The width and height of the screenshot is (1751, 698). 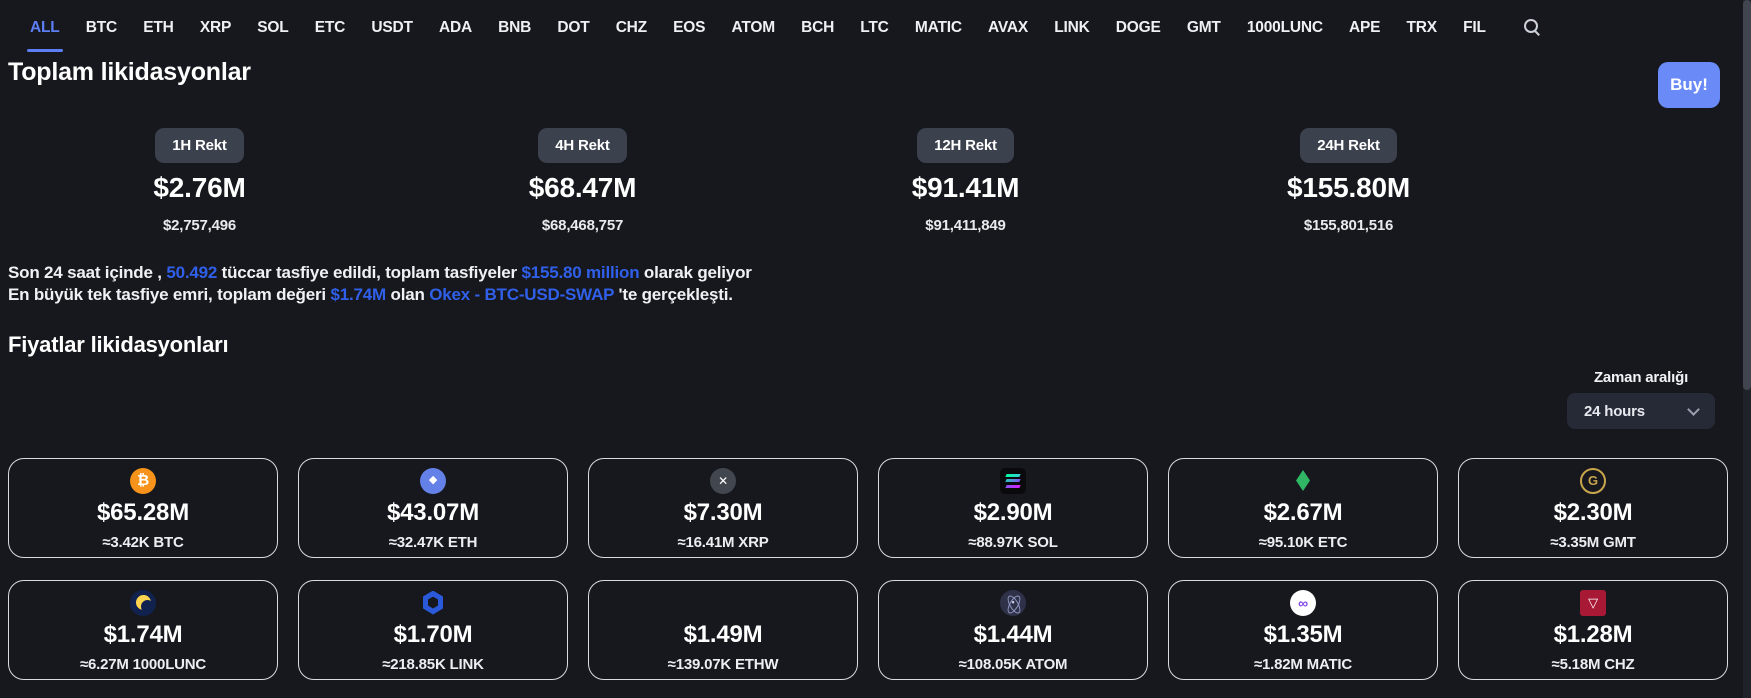 What do you see at coordinates (580, 272) in the screenshot?
I see `summary-highlight: $155.80 million` at bounding box center [580, 272].